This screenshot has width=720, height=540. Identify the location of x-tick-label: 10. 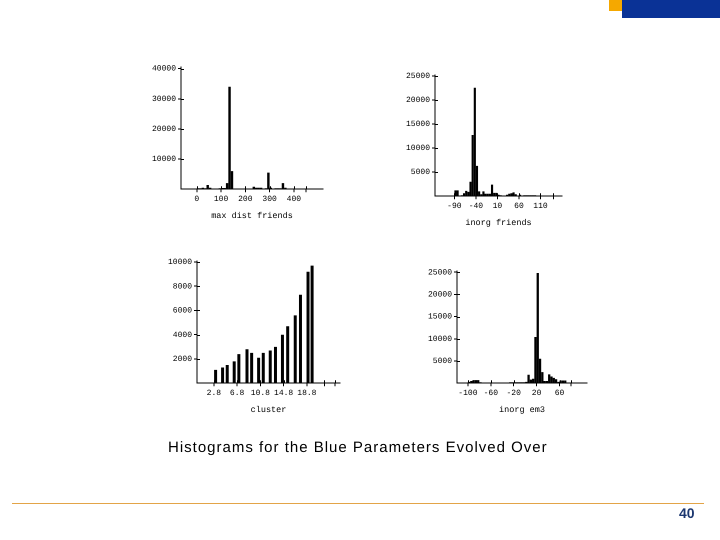
(497, 207).